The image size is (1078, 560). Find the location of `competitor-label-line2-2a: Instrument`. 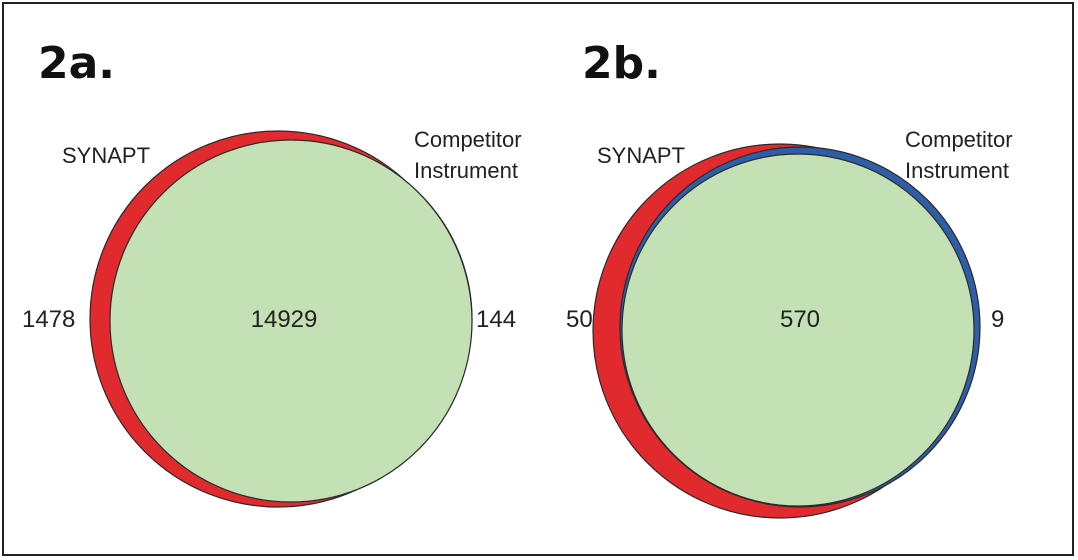

competitor-label-line2-2a: Instrument is located at coordinates (466, 170).